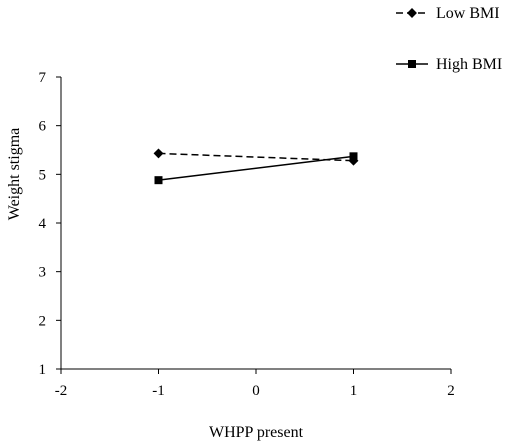 This screenshot has width=517, height=444. What do you see at coordinates (469, 64) in the screenshot?
I see `legend-high-bmi-label: High BMI` at bounding box center [469, 64].